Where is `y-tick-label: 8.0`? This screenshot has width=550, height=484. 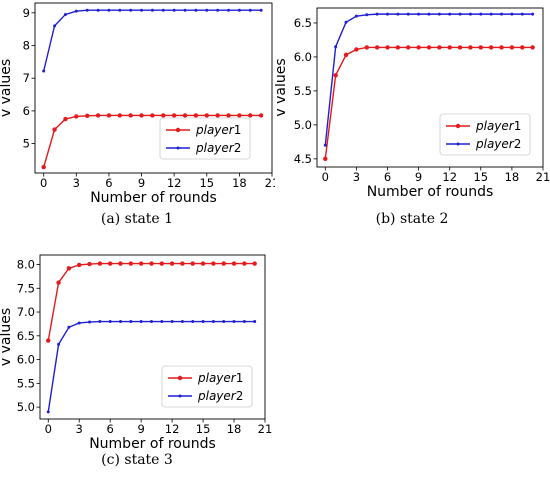 y-tick-label: 8.0 is located at coordinates (26, 265).